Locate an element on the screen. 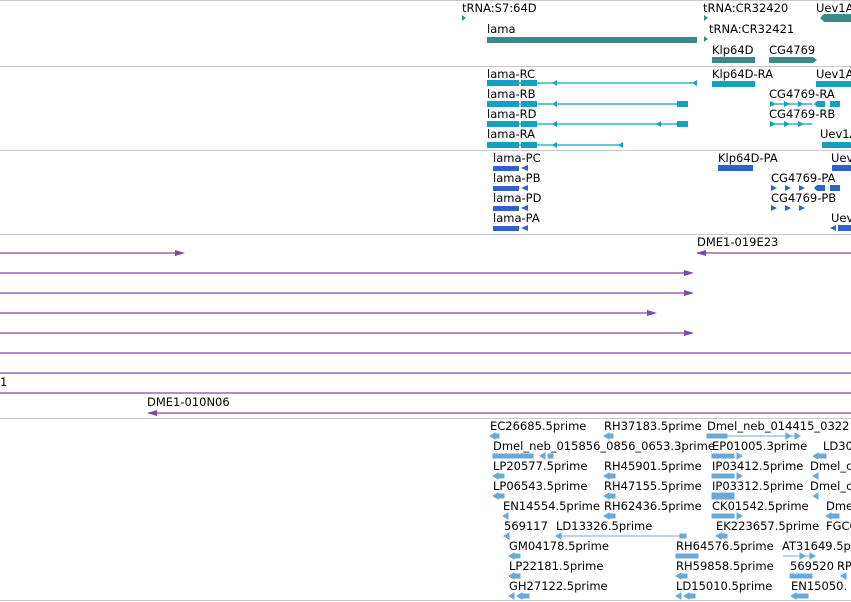 The image size is (851, 602). est-label: RH64576.5prime is located at coordinates (725, 546).